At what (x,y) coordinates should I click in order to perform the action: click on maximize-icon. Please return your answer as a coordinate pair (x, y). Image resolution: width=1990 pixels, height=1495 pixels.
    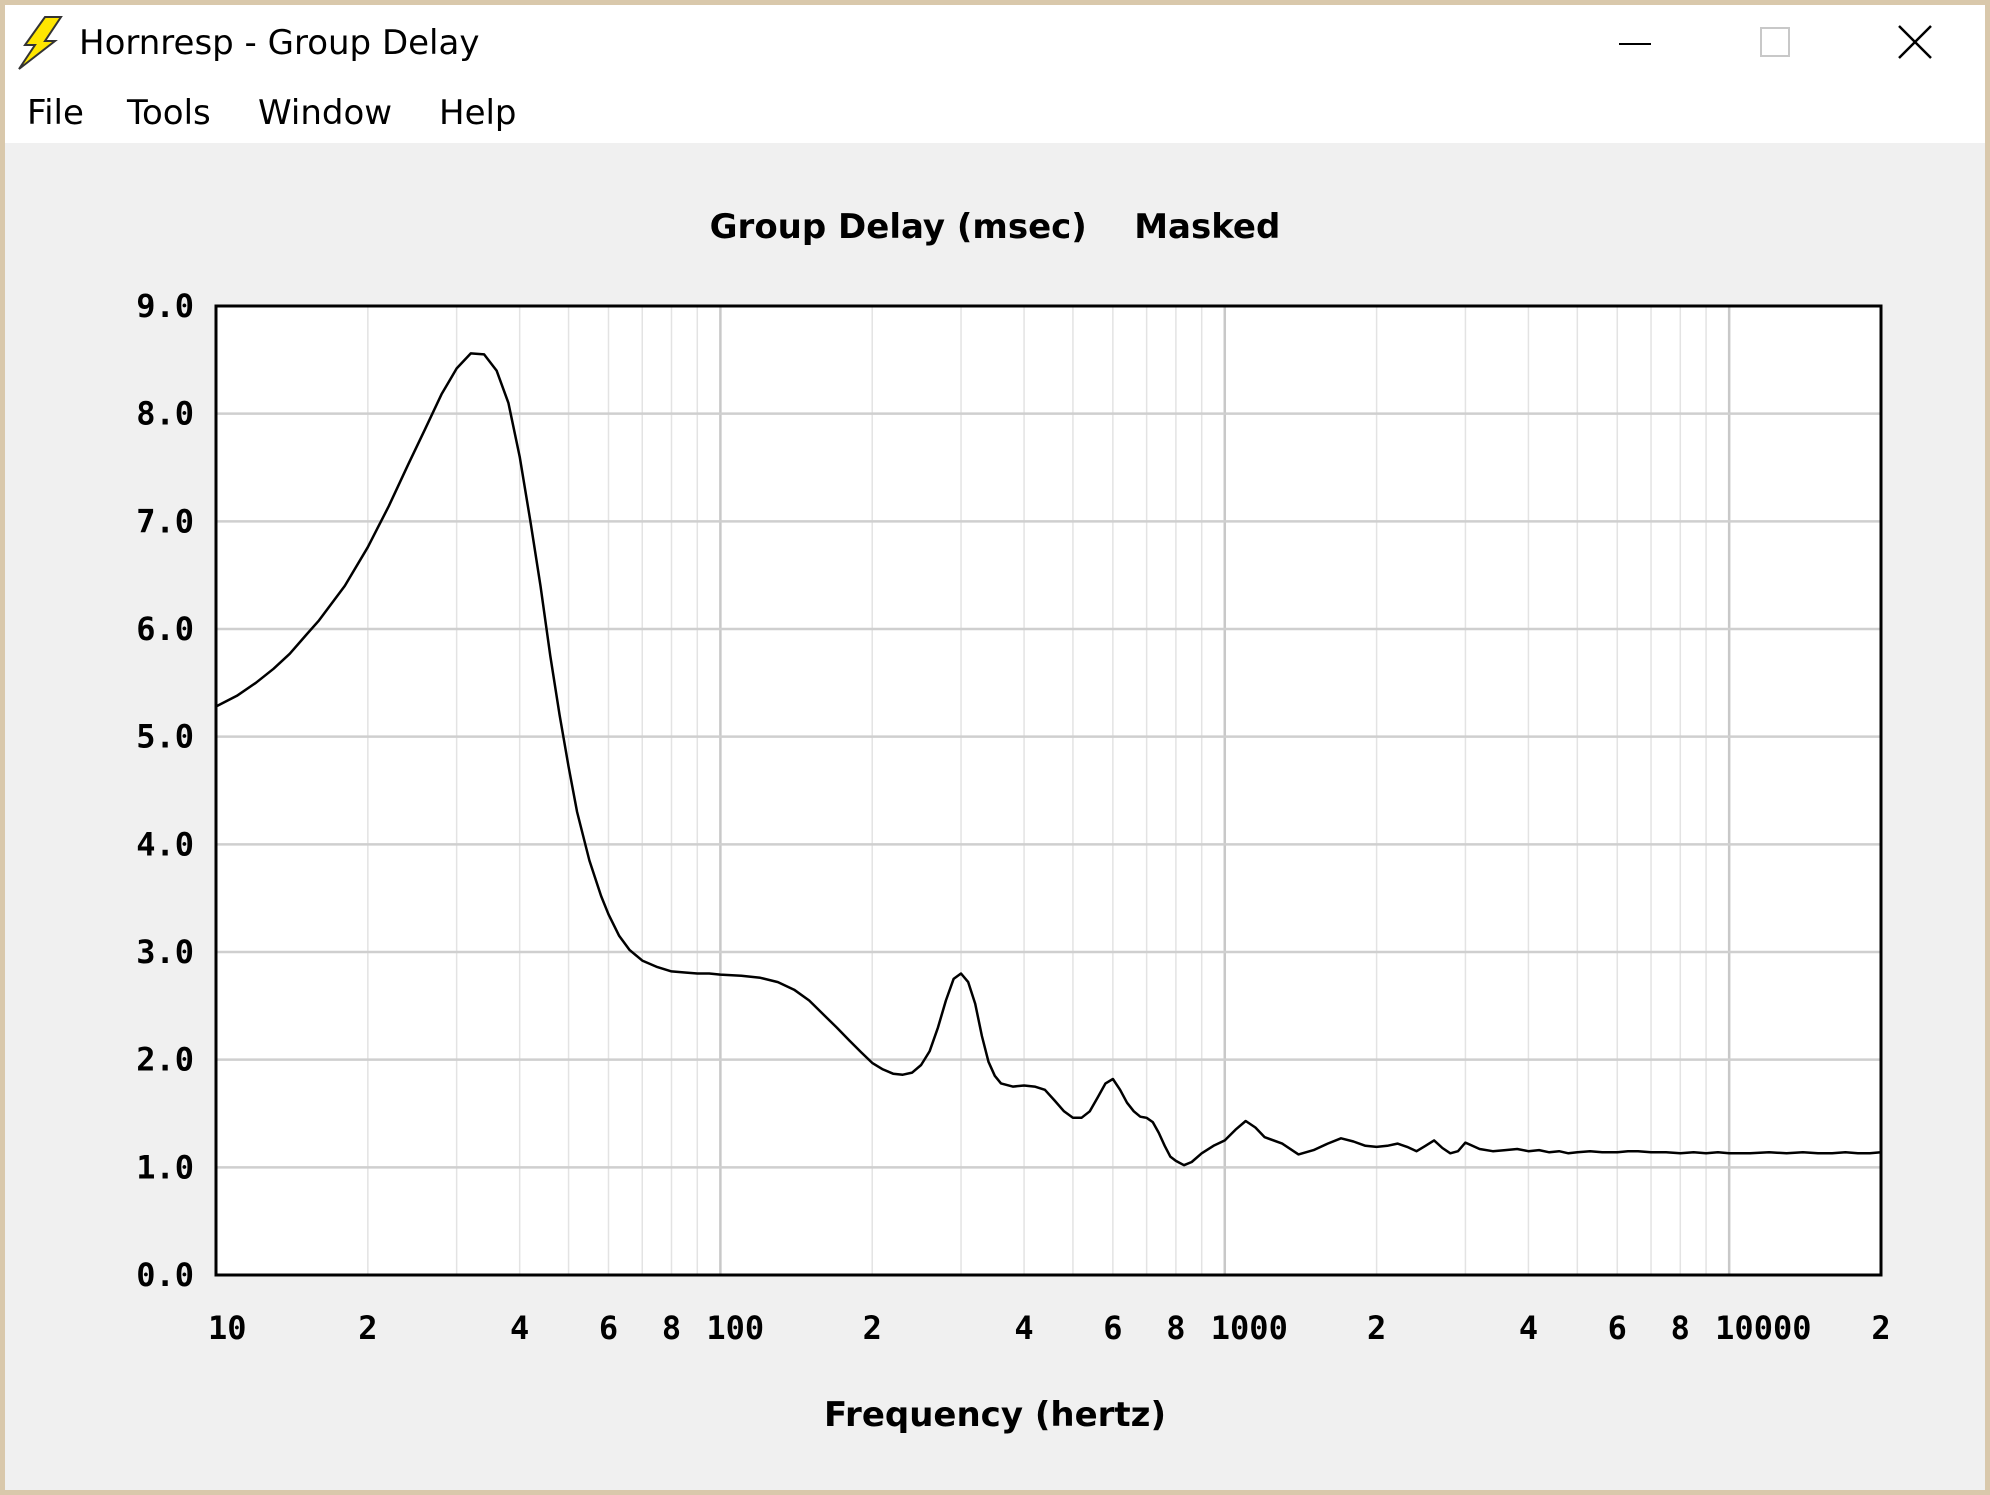
    Looking at the image, I should click on (1775, 42).